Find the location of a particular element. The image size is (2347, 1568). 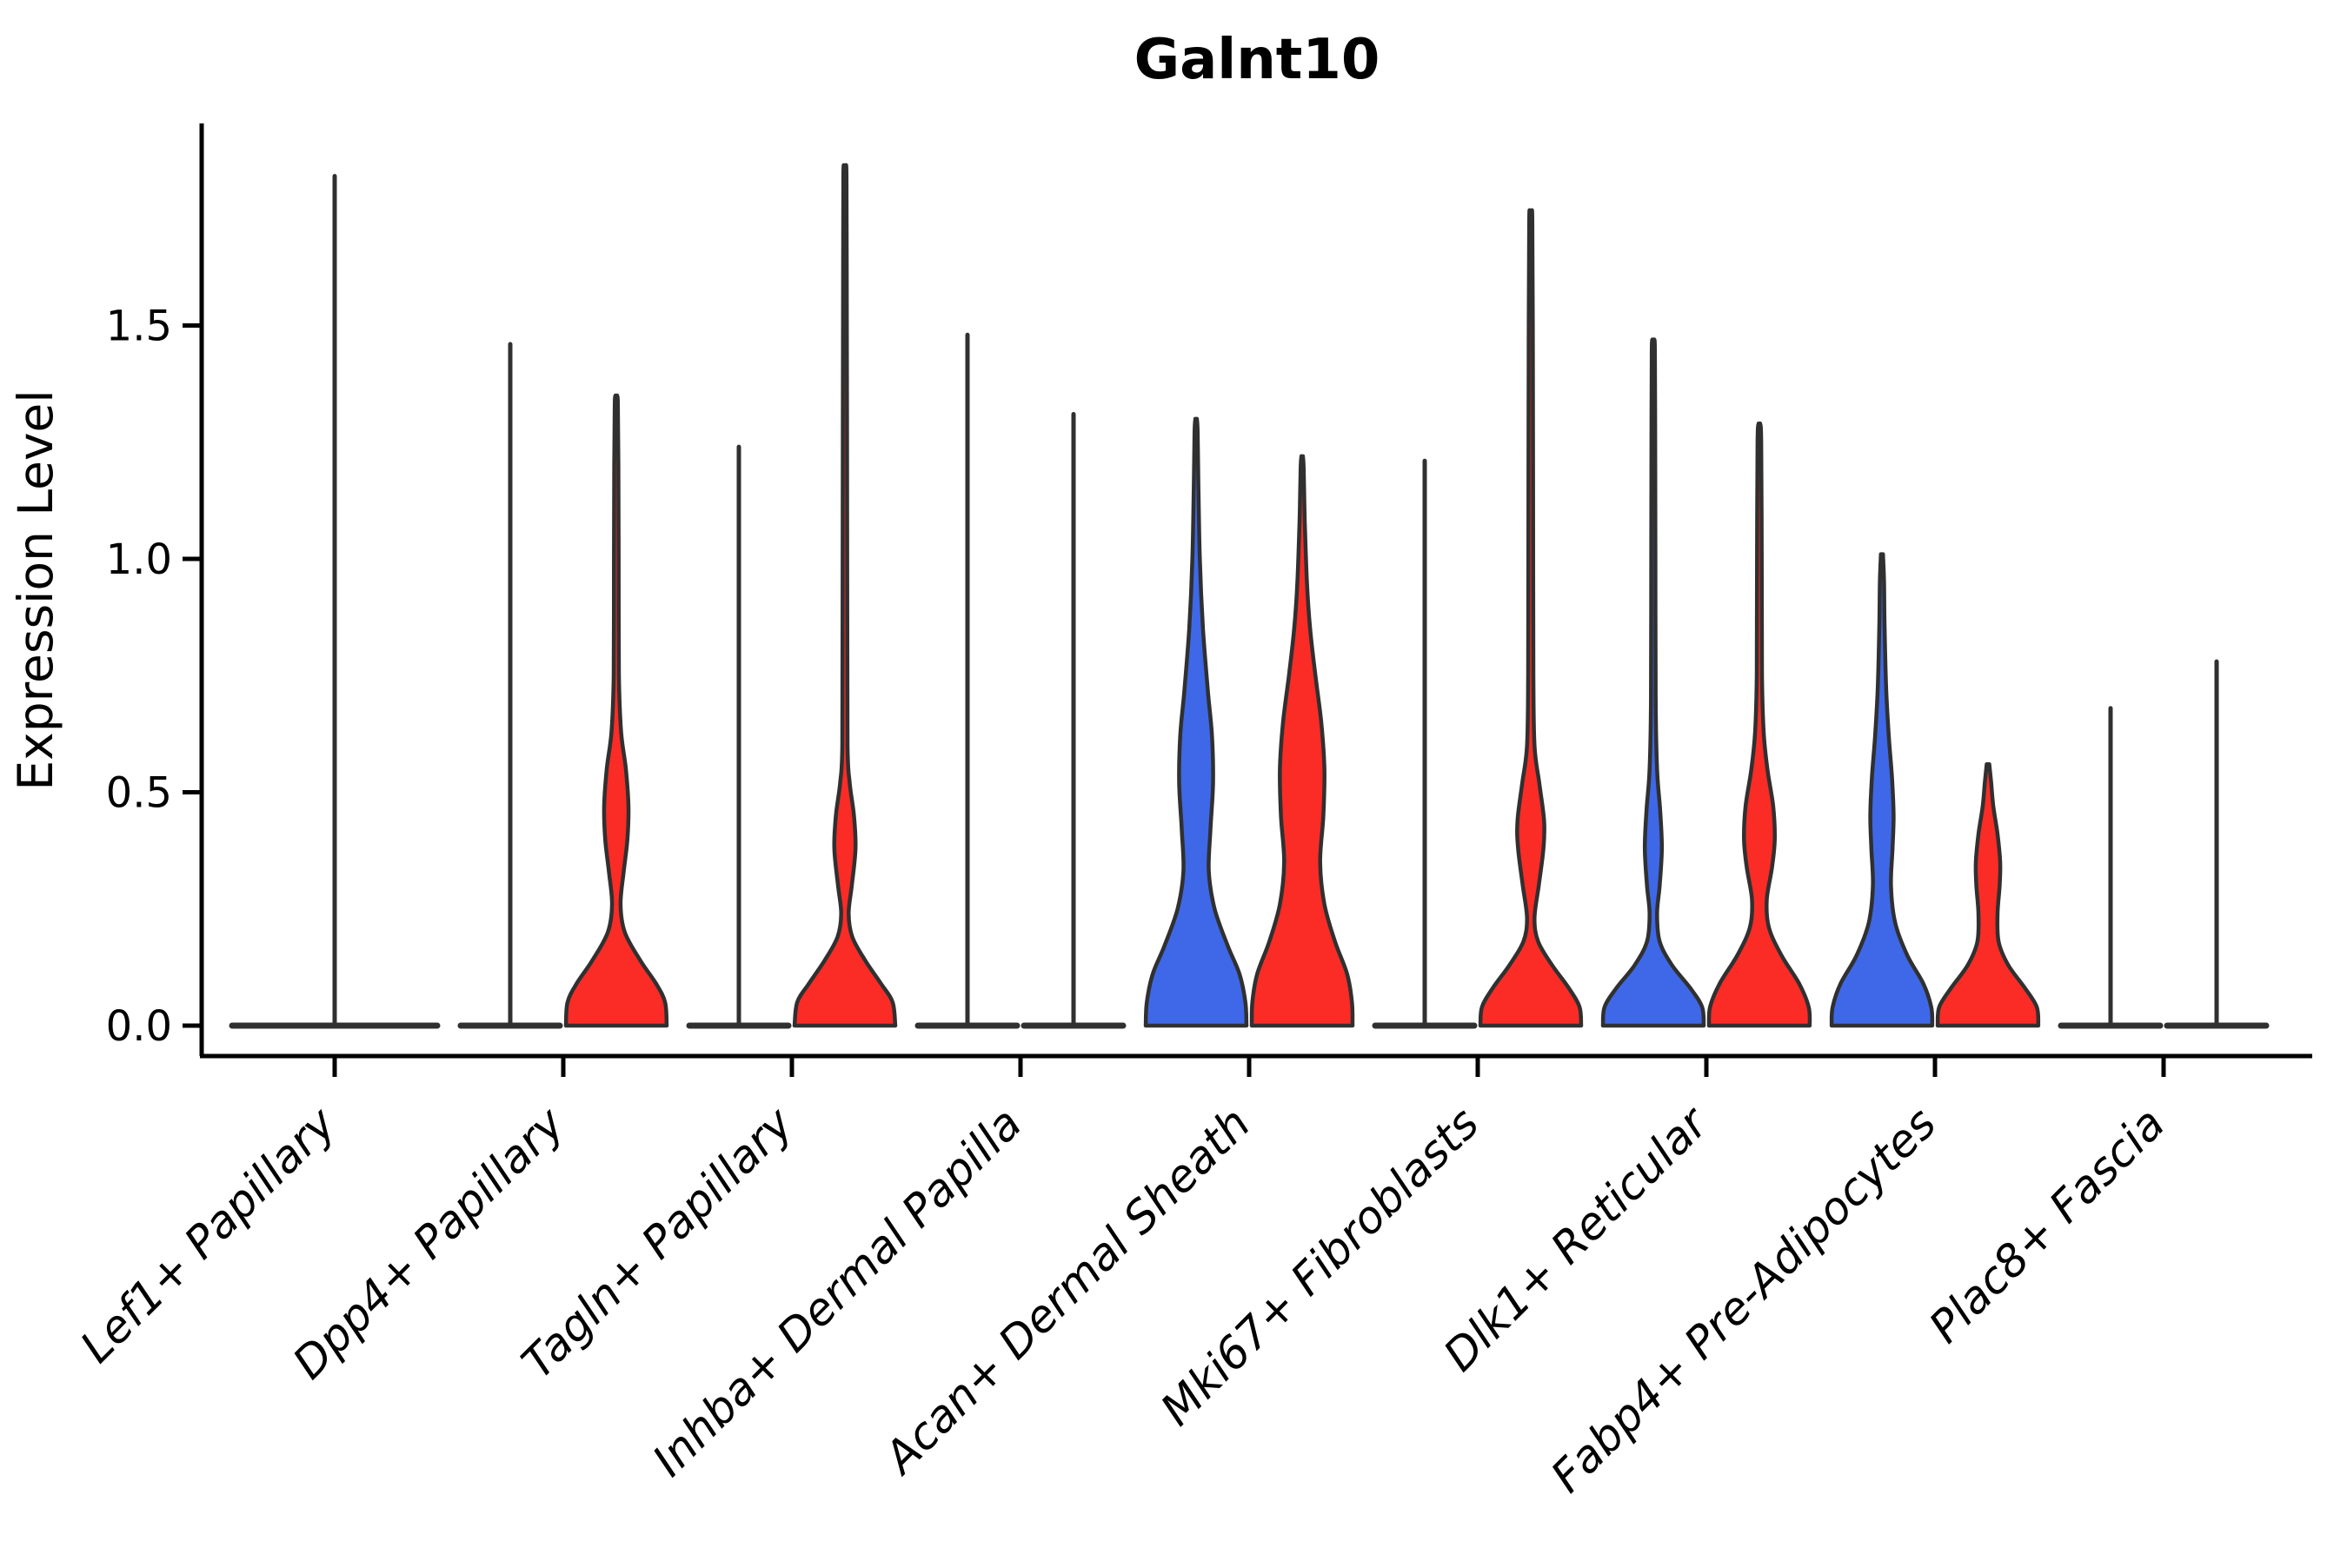

chart-title: Galnt10 is located at coordinates (1257, 60).